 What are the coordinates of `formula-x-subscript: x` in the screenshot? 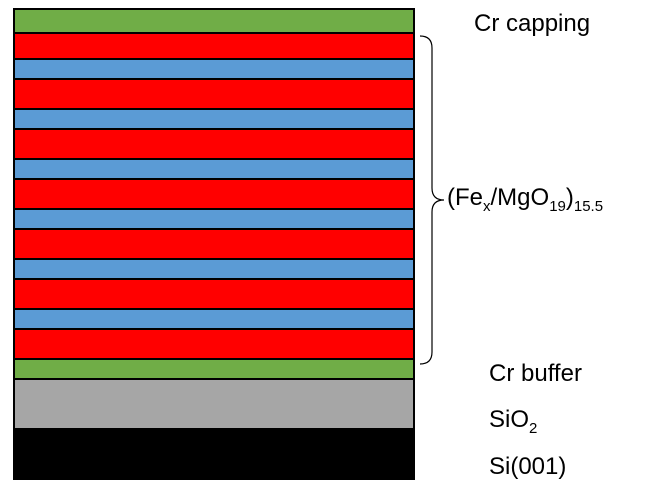 It's located at (487, 206).